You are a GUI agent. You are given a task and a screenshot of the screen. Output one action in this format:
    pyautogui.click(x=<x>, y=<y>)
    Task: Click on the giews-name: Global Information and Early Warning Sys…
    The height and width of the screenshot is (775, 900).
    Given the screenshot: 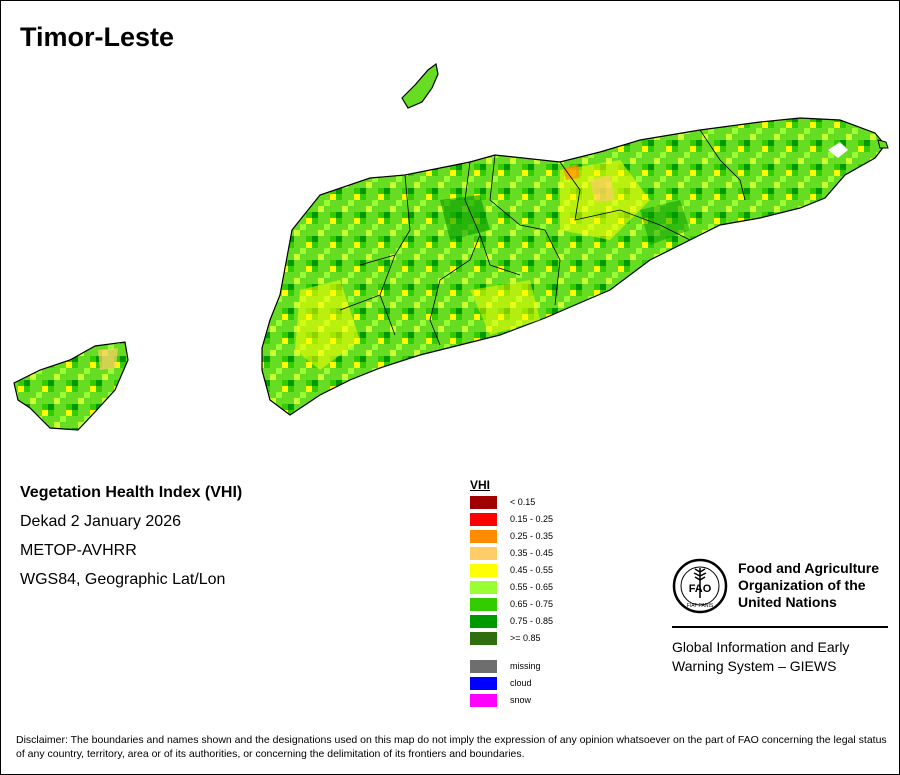 What is the action you would take?
    pyautogui.click(x=761, y=656)
    